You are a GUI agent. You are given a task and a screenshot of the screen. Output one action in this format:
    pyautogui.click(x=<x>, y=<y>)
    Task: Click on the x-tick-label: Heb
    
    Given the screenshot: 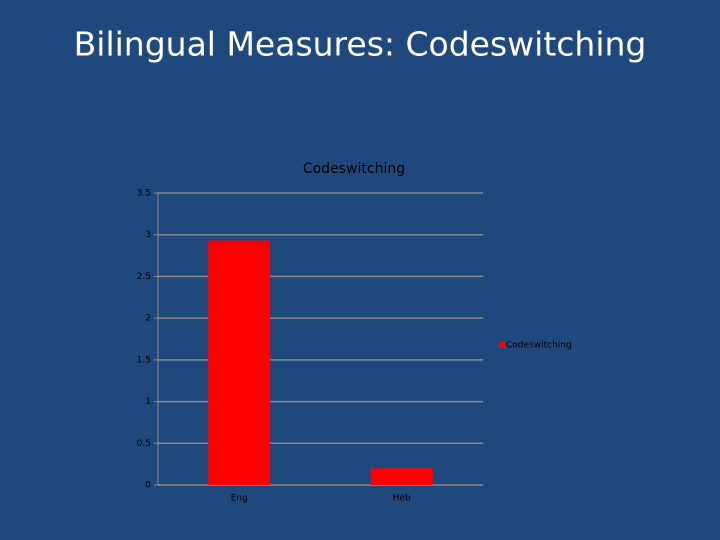 What is the action you would take?
    pyautogui.click(x=402, y=499)
    